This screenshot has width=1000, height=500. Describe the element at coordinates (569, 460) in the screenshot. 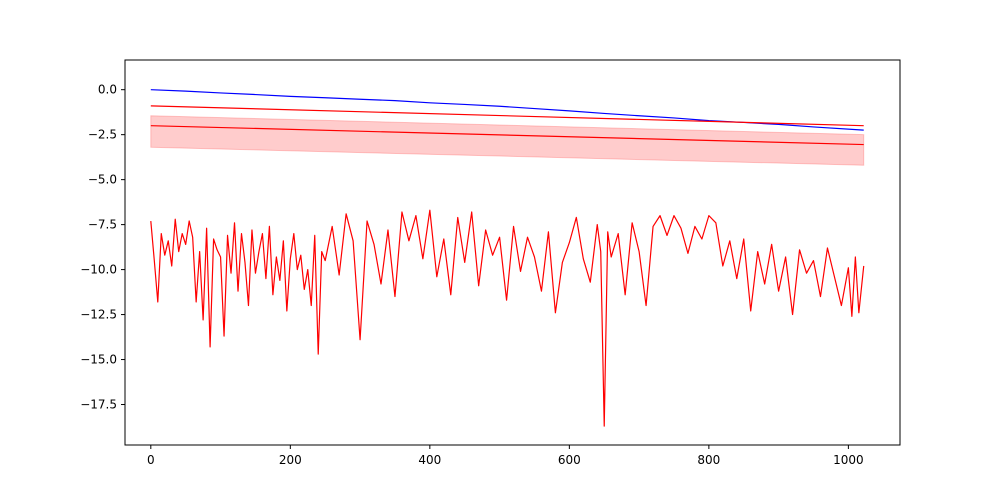

I see `x-tick-label: 600` at that location.